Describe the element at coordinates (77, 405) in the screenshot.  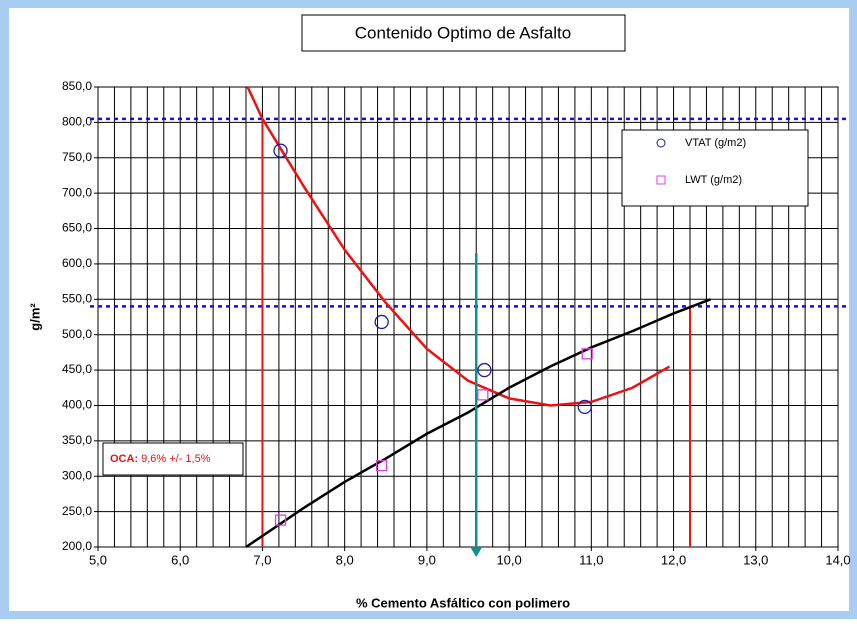
I see `y-tick-label: 400,0` at that location.